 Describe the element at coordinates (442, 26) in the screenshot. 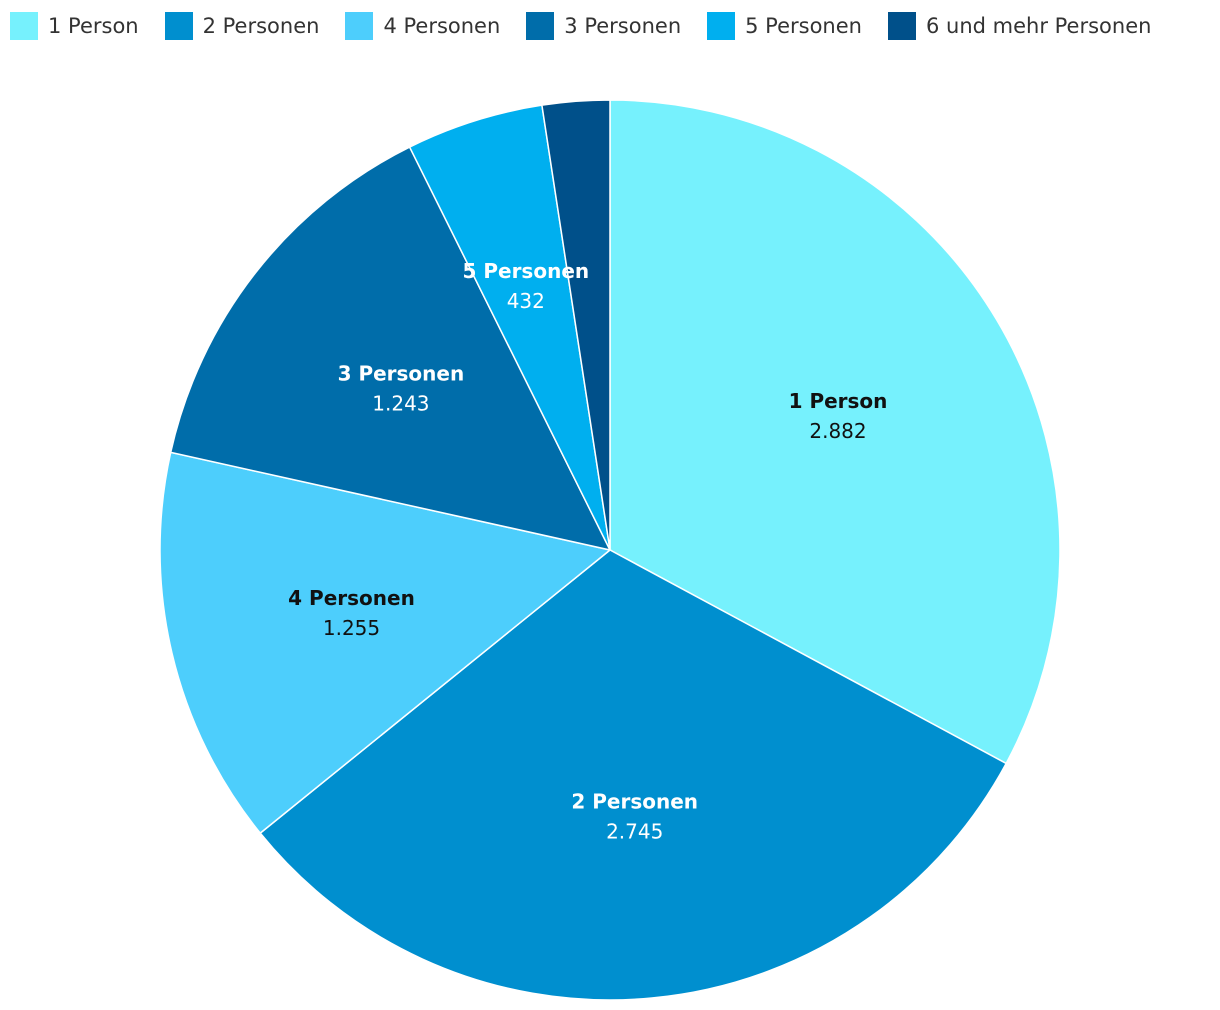

I see `legend-label-4-personen: 4 Personen` at that location.